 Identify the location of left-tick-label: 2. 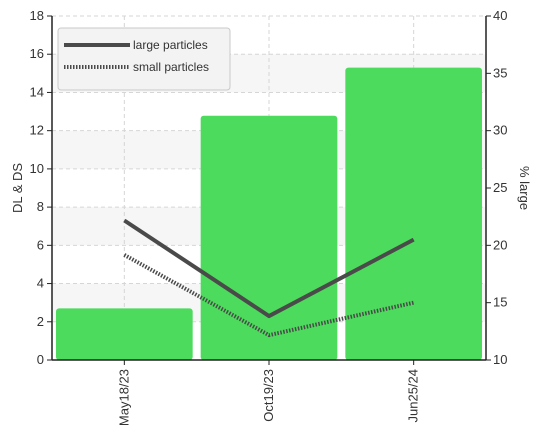
(40, 321).